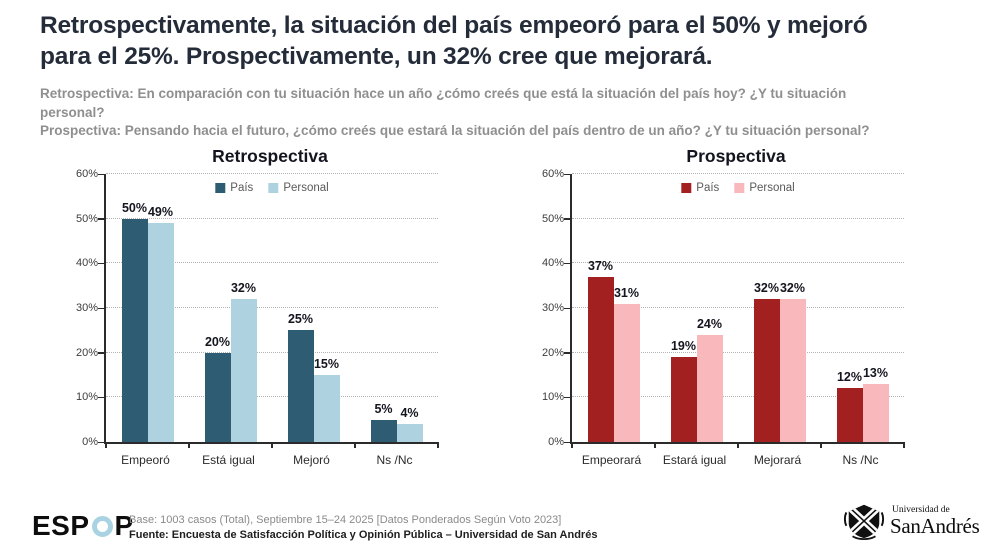 This screenshot has width=993, height=549. What do you see at coordinates (683, 346) in the screenshot?
I see `value-label: 19%` at bounding box center [683, 346].